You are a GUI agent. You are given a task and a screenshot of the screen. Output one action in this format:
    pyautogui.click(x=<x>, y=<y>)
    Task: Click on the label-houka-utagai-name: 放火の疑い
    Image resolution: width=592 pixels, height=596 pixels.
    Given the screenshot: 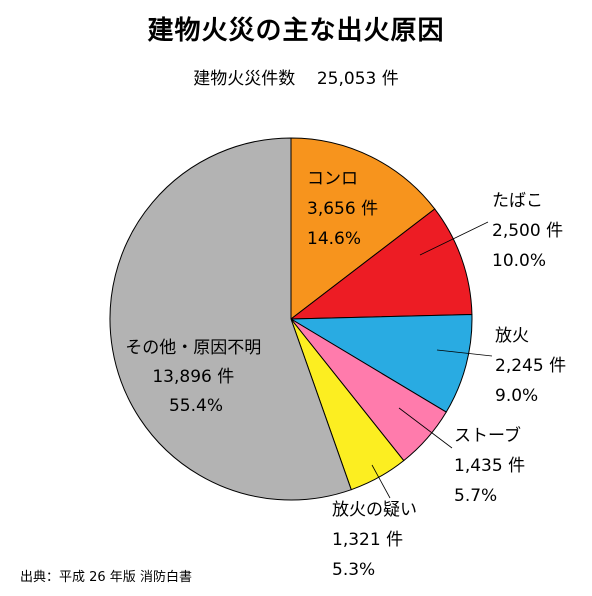 What is the action you would take?
    pyautogui.click(x=374, y=510)
    